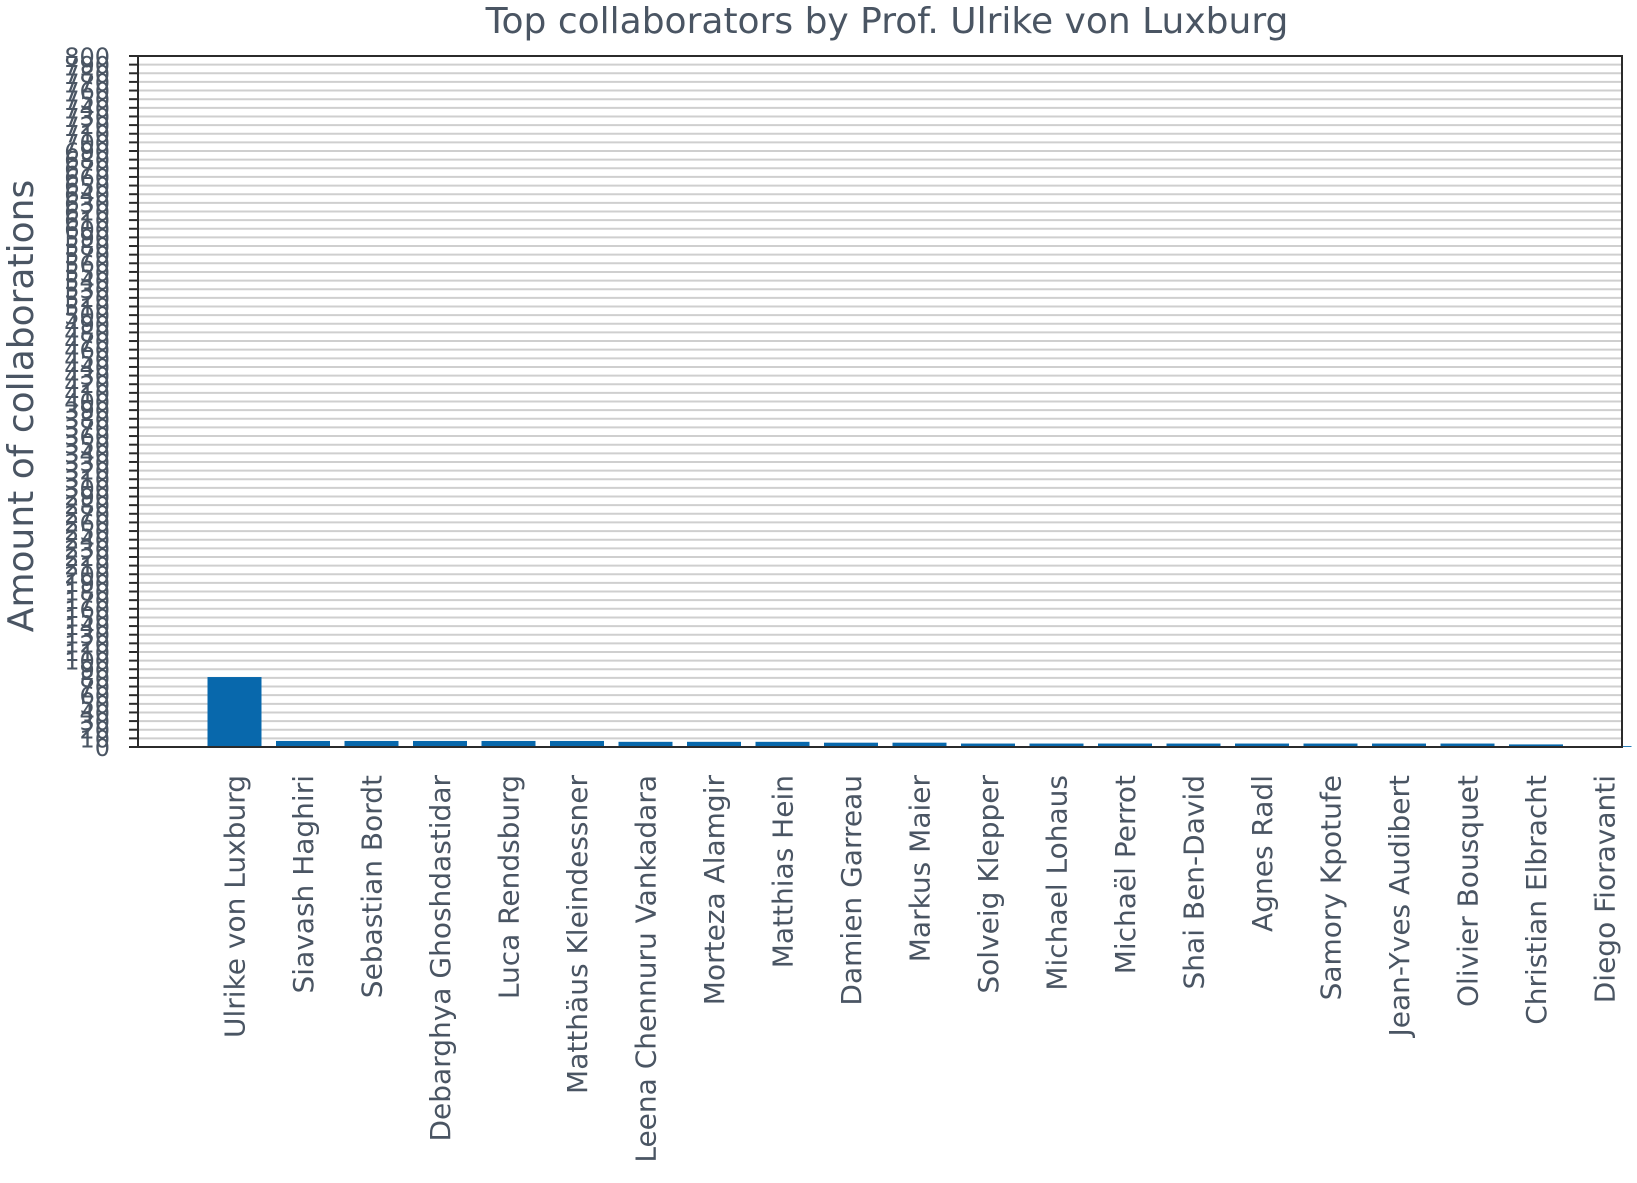 The width and height of the screenshot is (1637, 1183). I want to click on y-tick-label: 20, so click(94, 731).